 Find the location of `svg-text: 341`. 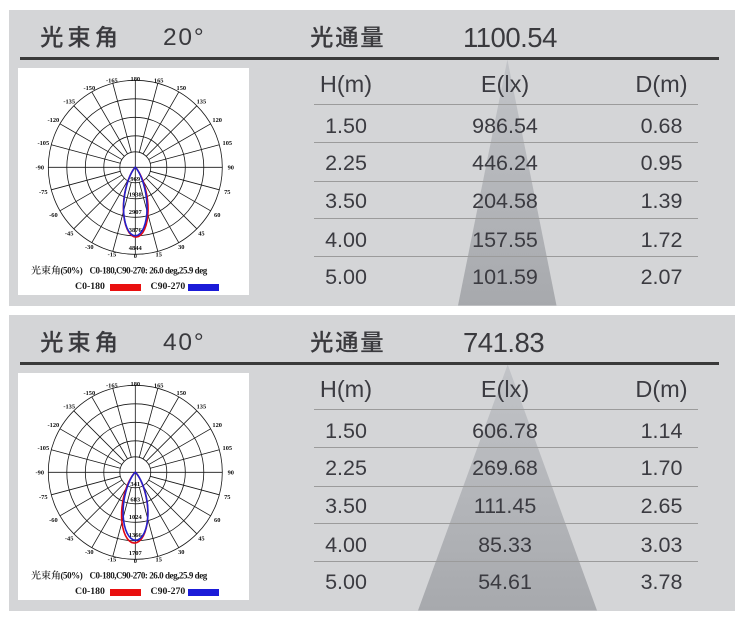

svg-text: 341 is located at coordinates (135, 484).